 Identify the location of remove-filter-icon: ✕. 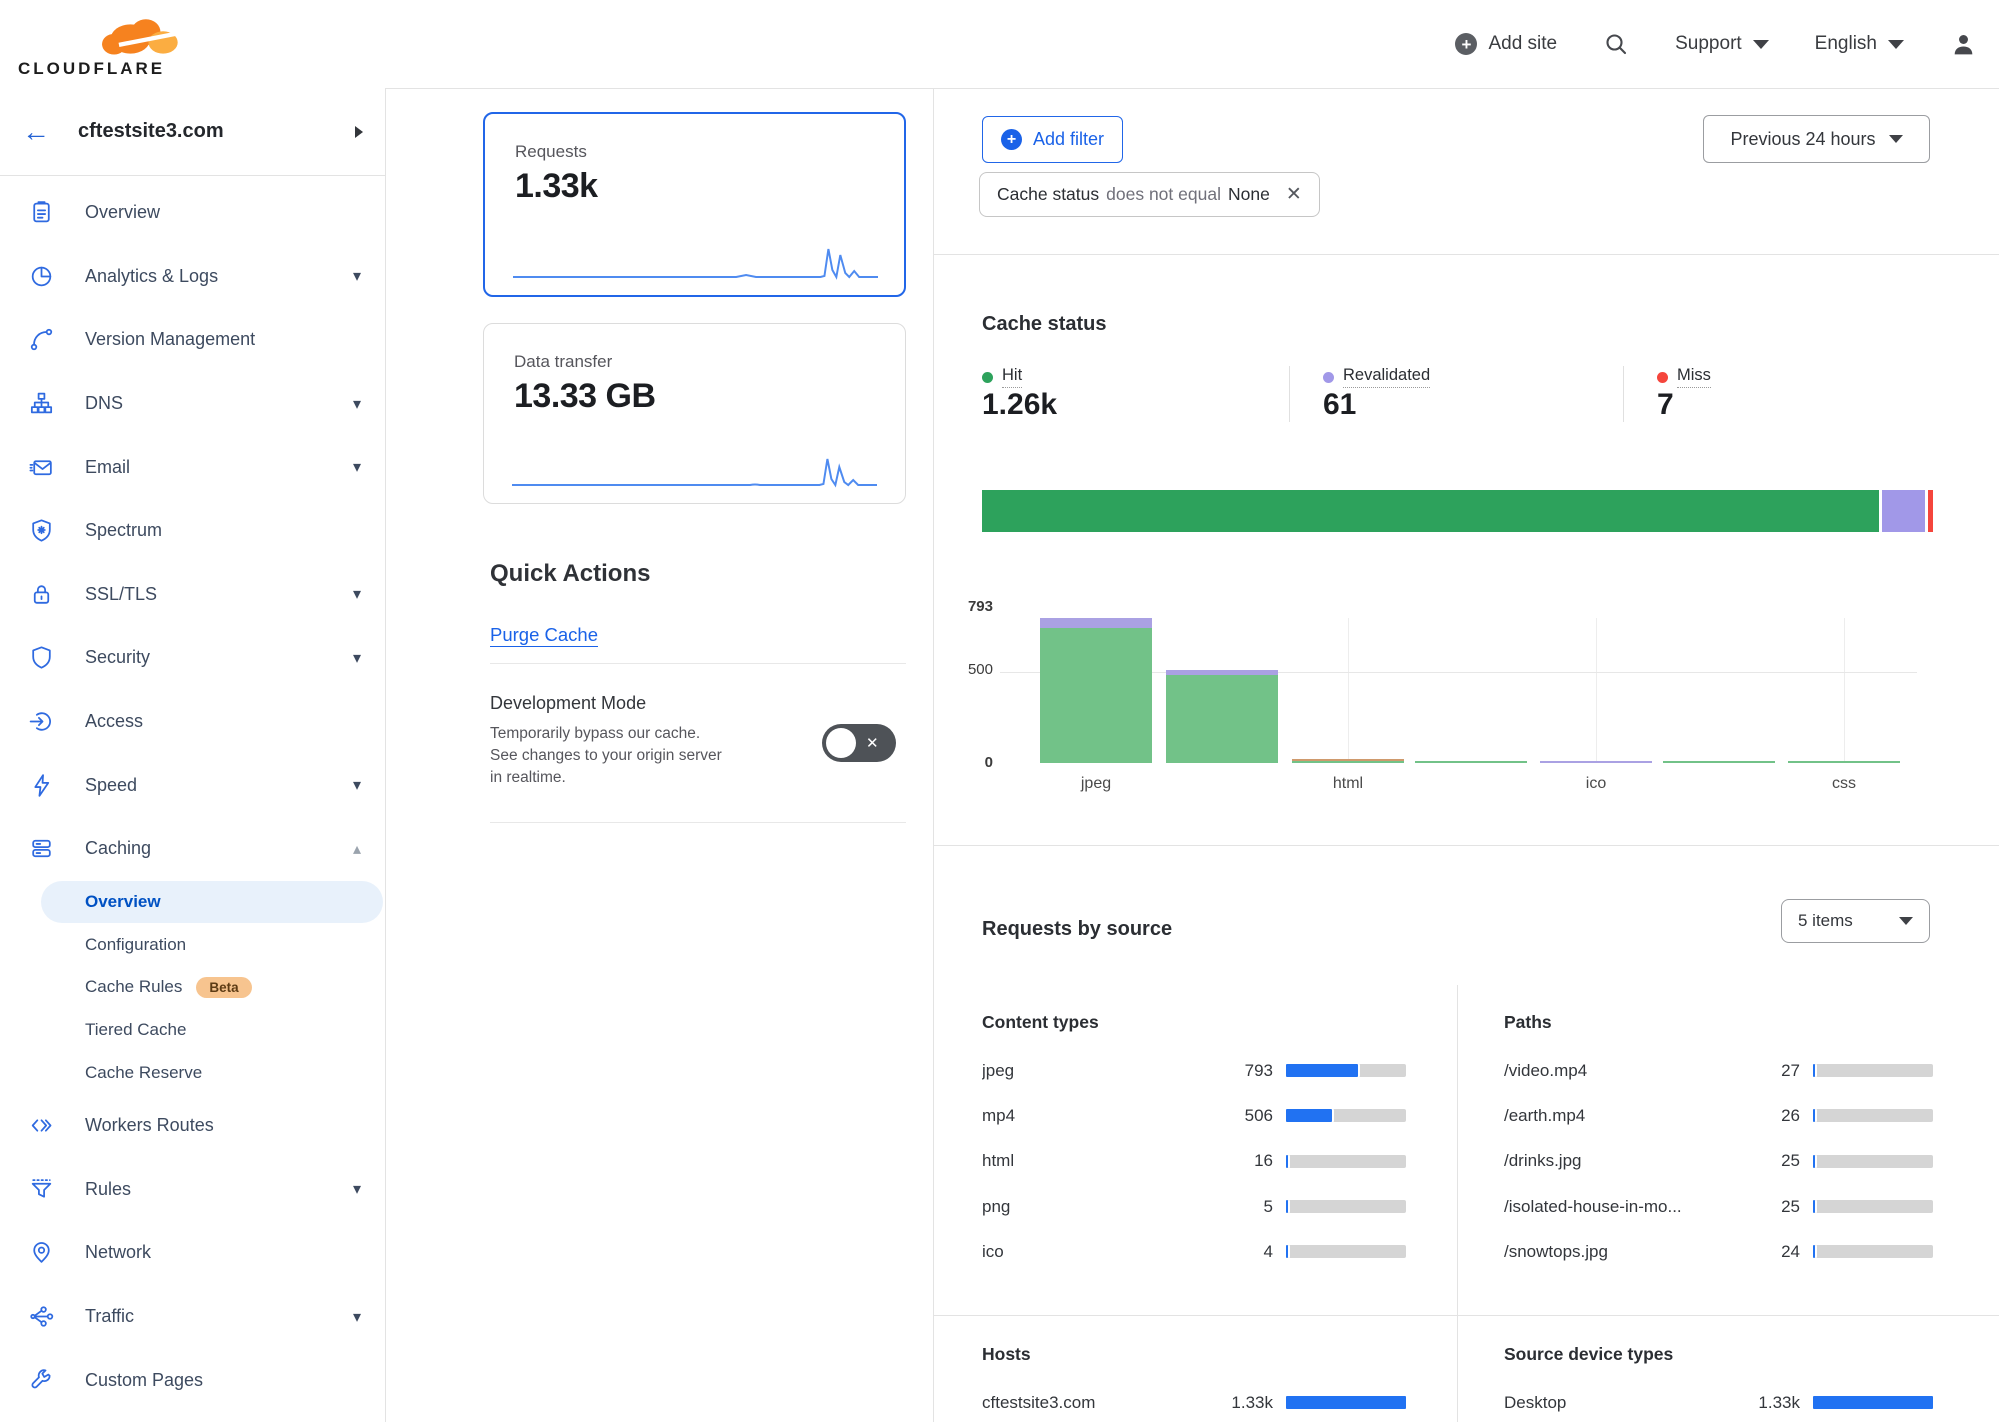
(1293, 194).